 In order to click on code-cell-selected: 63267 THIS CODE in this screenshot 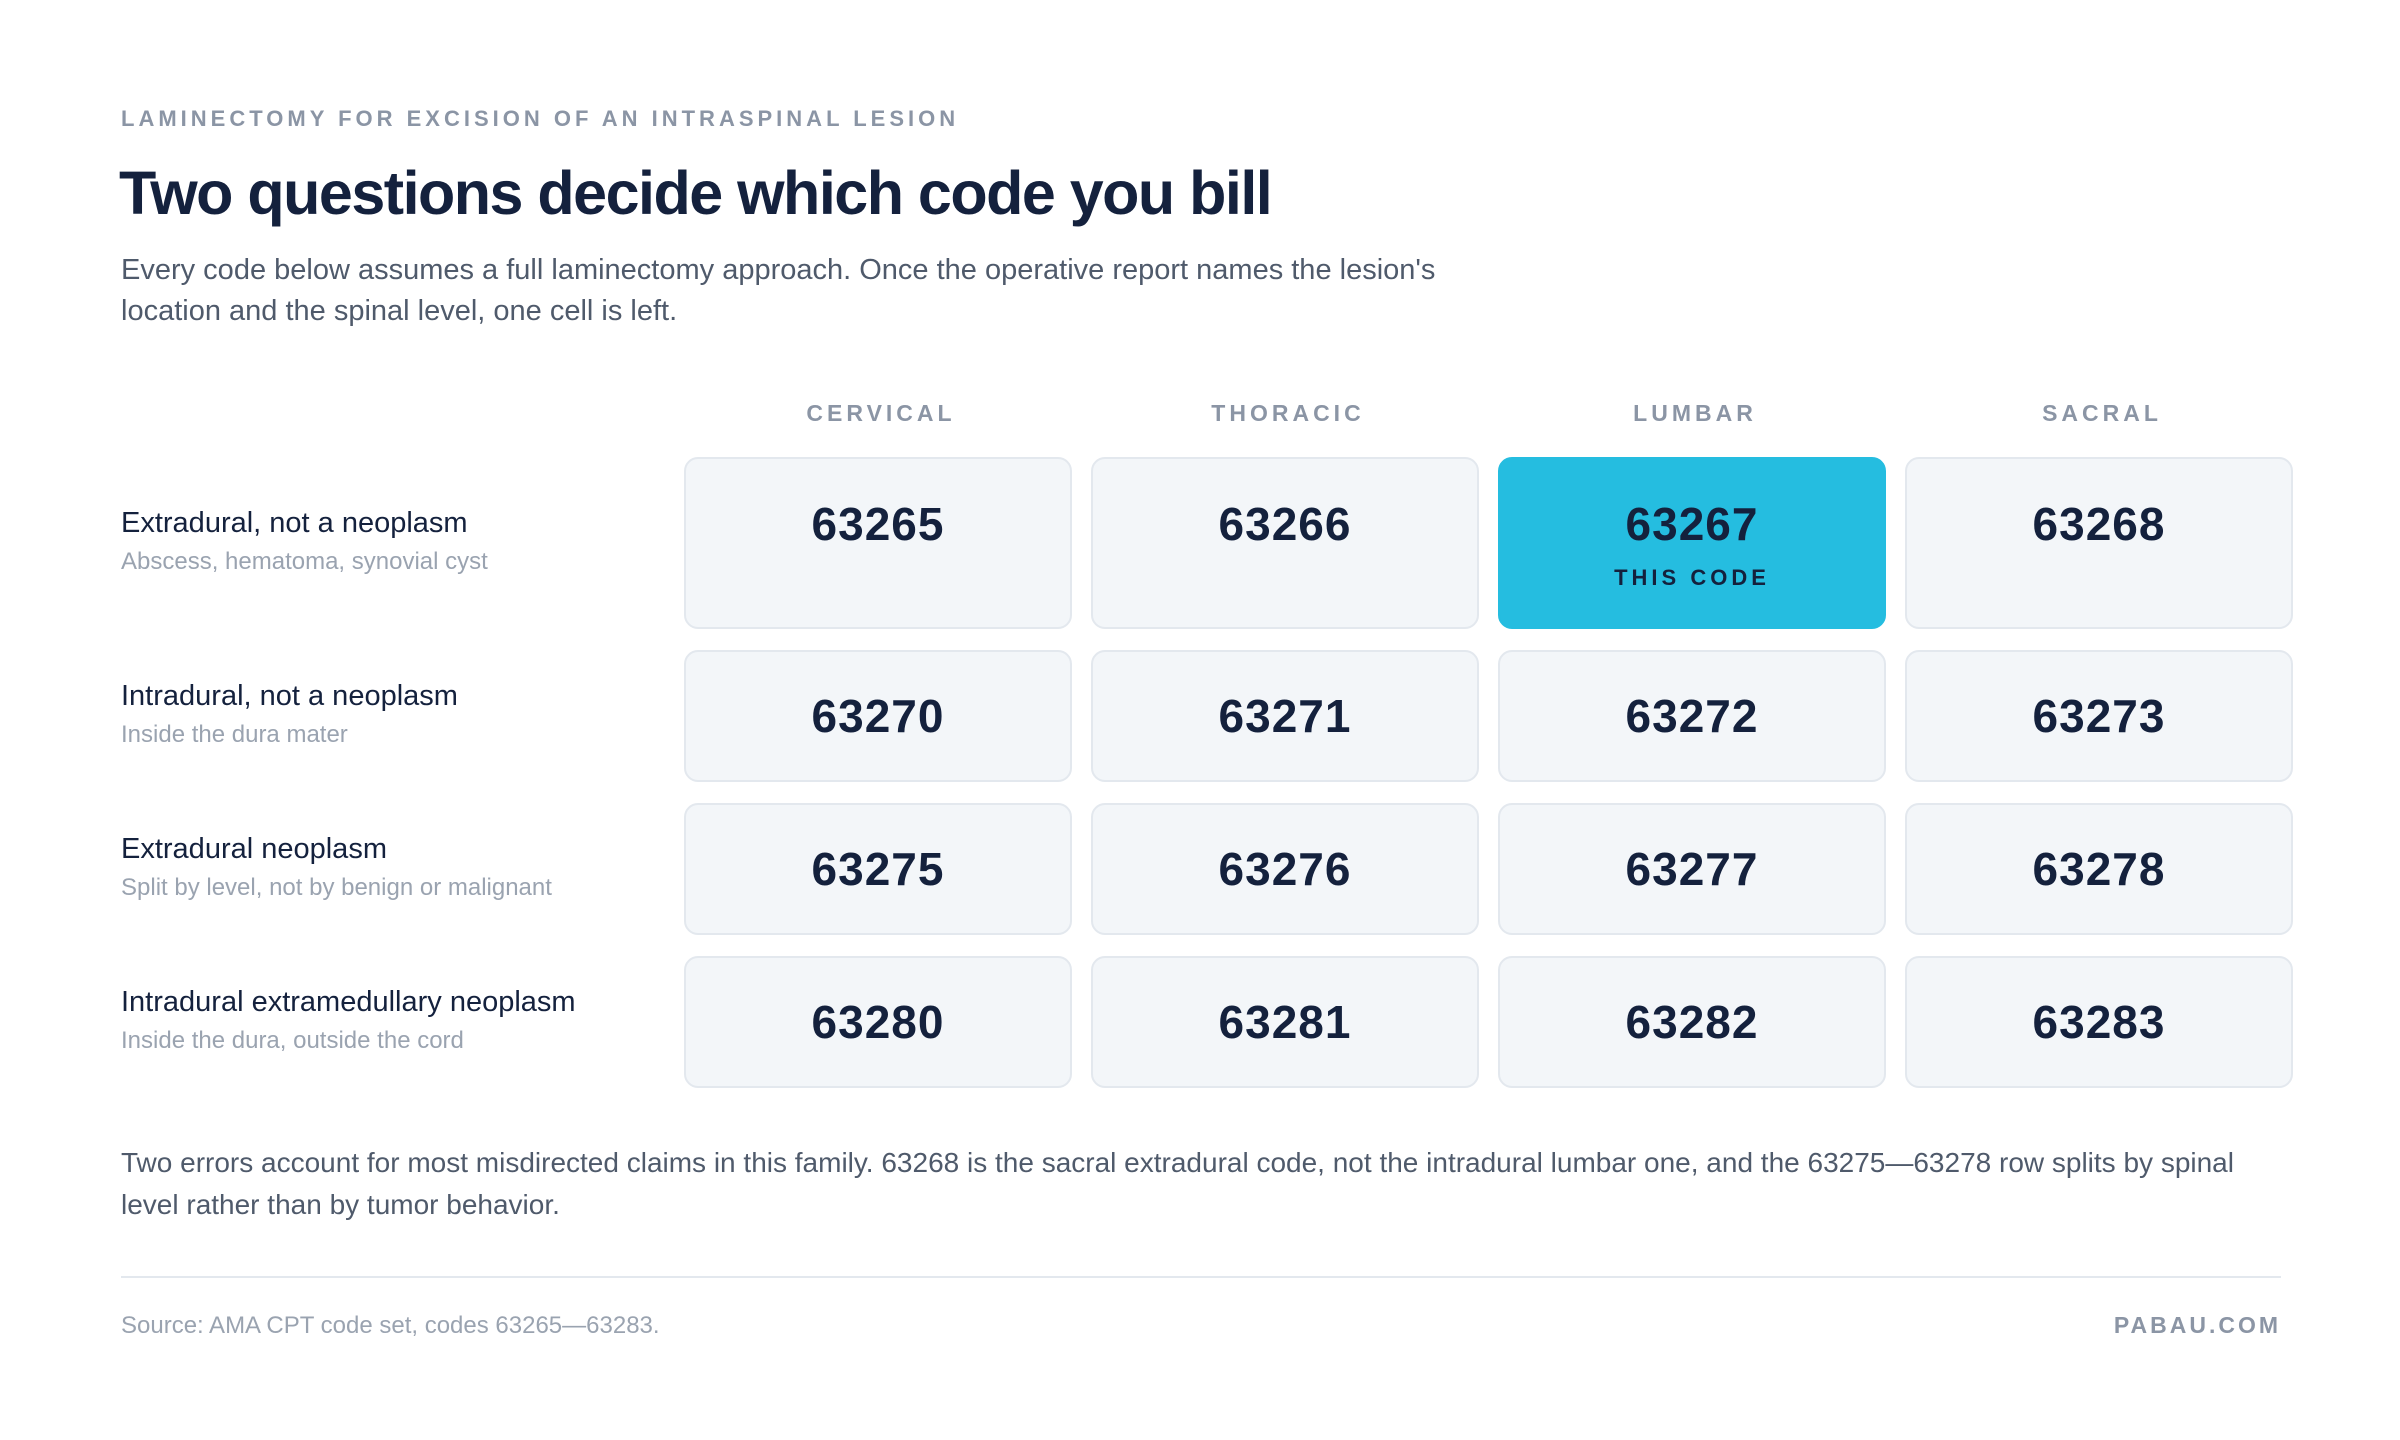, I will do `click(1692, 543)`.